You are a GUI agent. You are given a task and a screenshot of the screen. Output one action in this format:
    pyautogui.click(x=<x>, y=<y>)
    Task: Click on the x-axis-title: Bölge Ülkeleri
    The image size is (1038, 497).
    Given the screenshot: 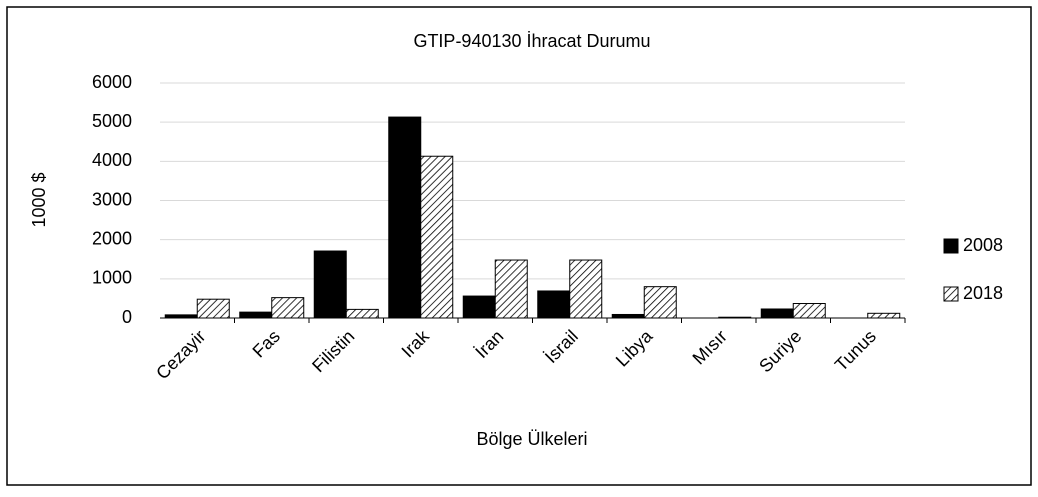 What is the action you would take?
    pyautogui.click(x=531, y=439)
    